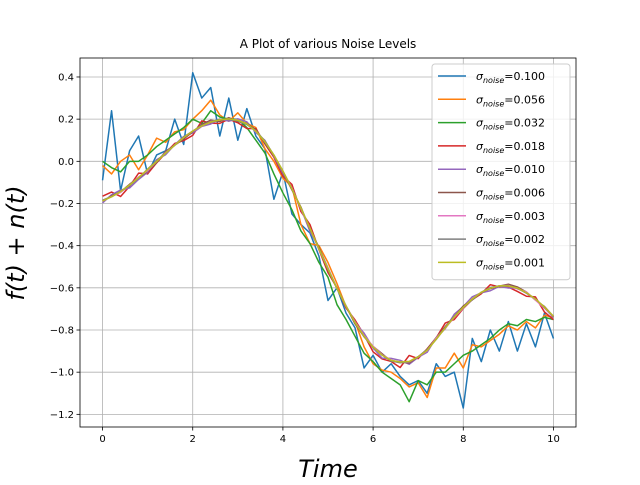  Describe the element at coordinates (62, 331) in the screenshot. I see `y-tick-label: −0.8` at that location.